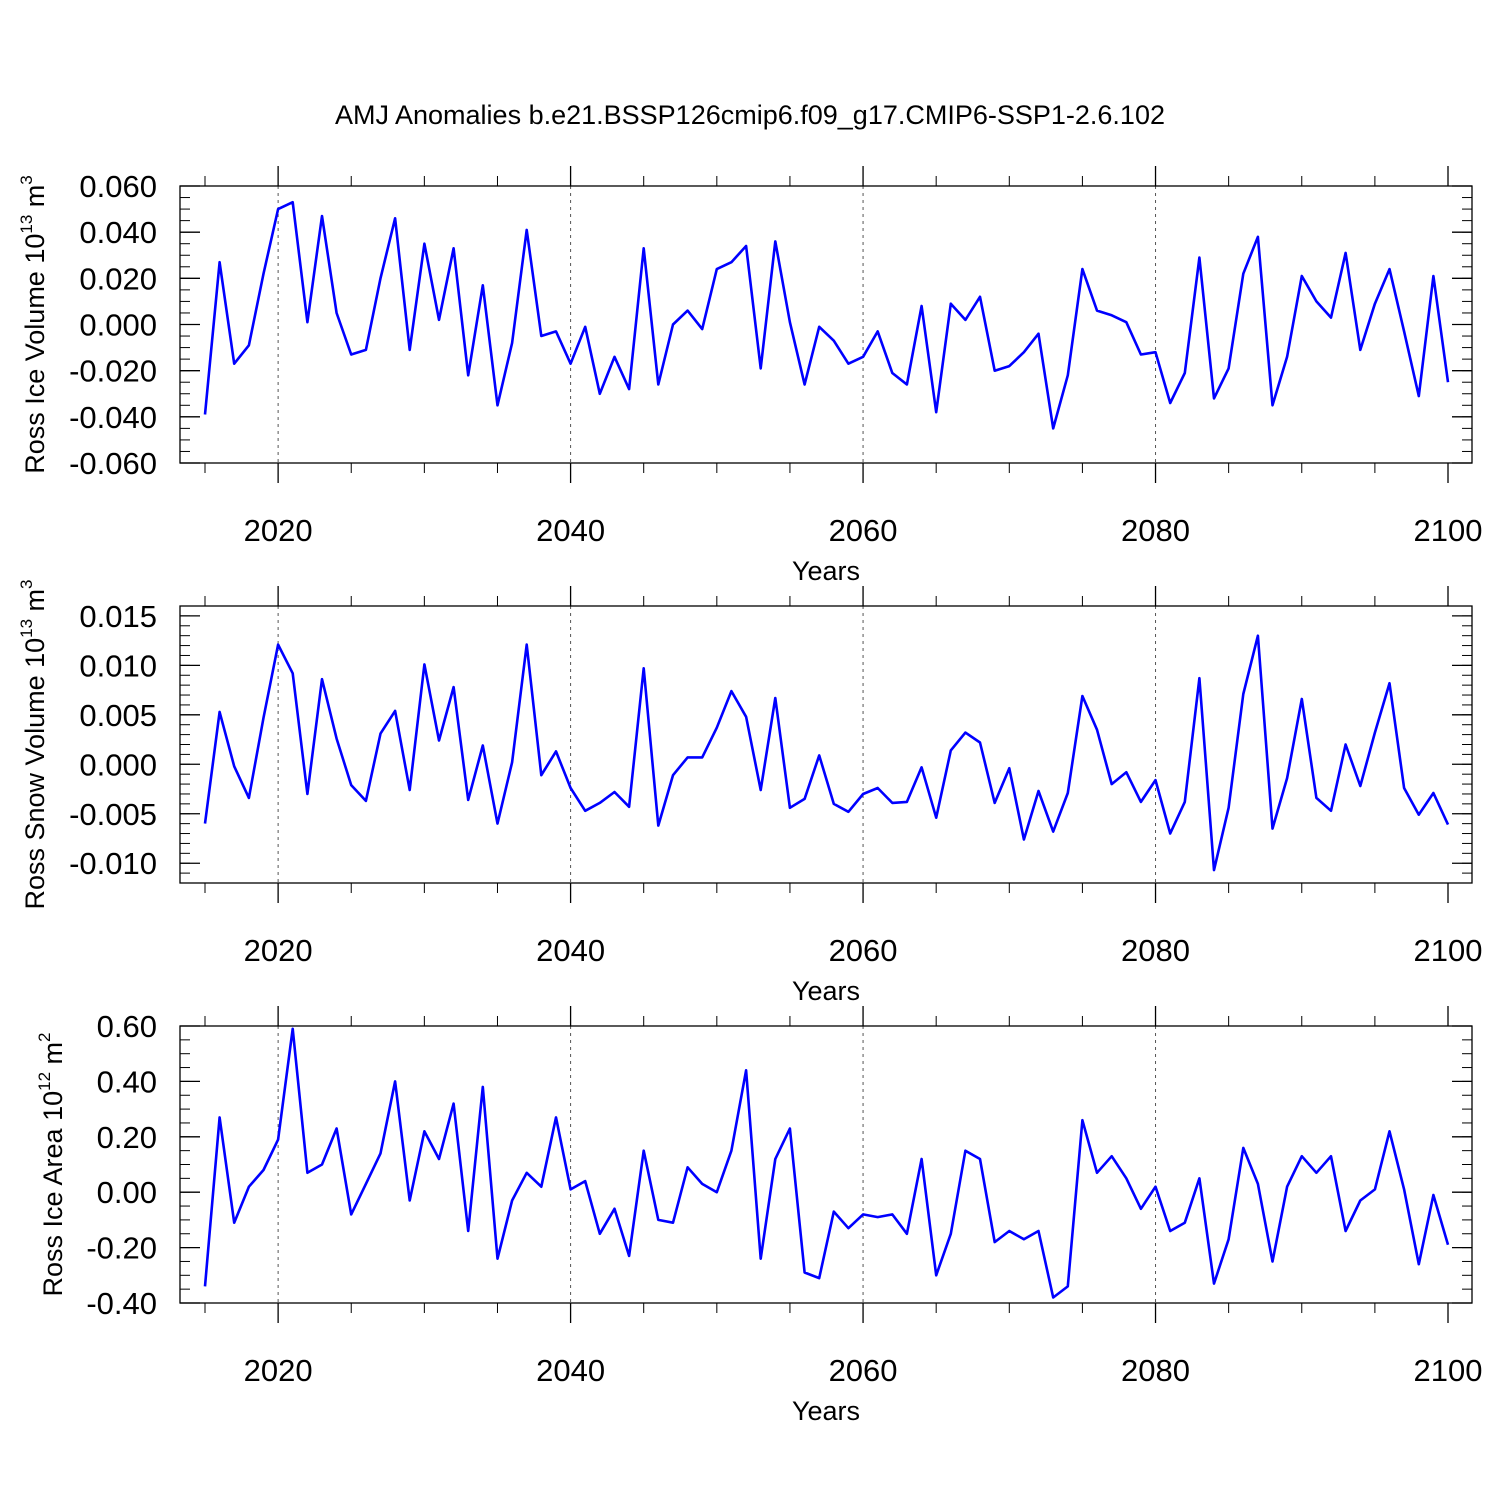  I want to click on y-tick-label: 0.40, so click(127, 1081).